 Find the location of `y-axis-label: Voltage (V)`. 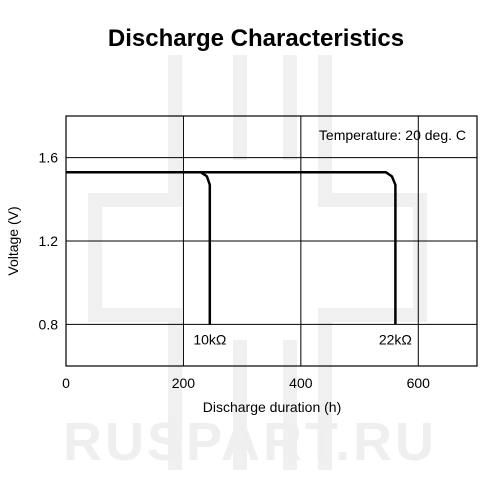

y-axis-label: Voltage (V) is located at coordinates (13, 240).